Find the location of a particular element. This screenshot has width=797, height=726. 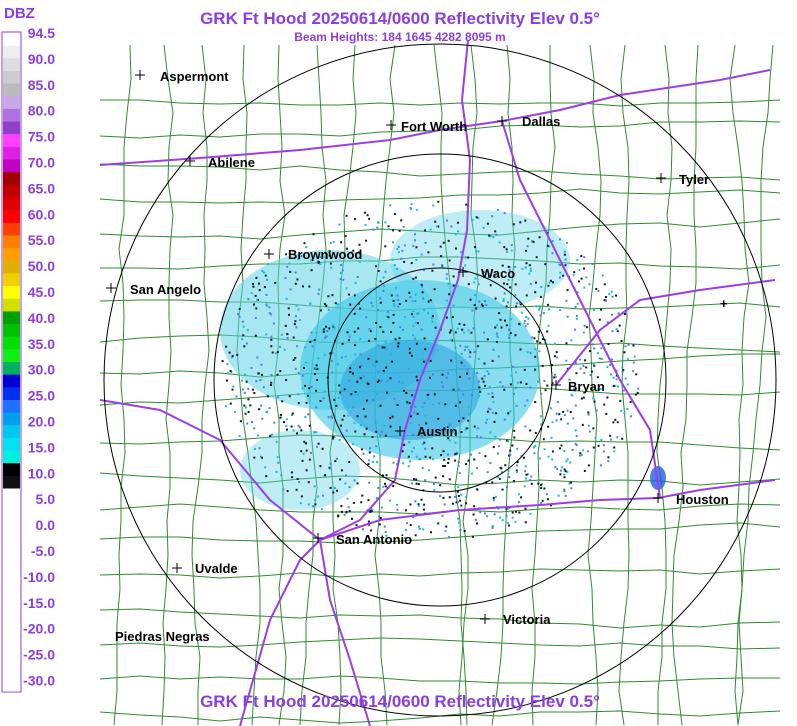

legend-label: -20.0 is located at coordinates (39, 629).